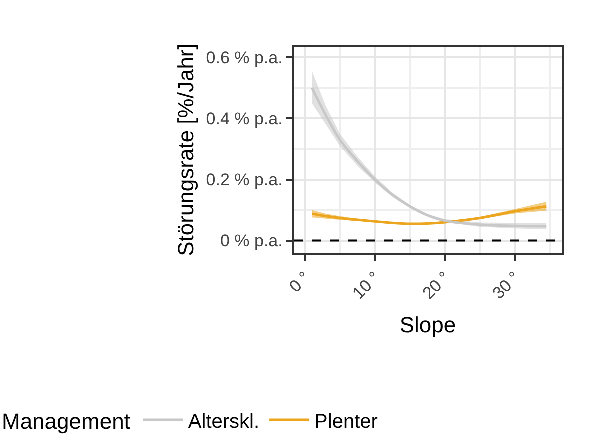  What do you see at coordinates (186, 150) in the screenshot?
I see `y-axis-title: Störungsrate [%/Jahr]` at bounding box center [186, 150].